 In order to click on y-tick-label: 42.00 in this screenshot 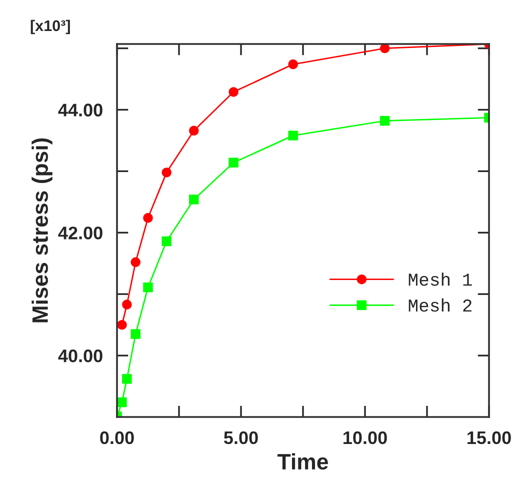, I will do `click(80, 233)`.